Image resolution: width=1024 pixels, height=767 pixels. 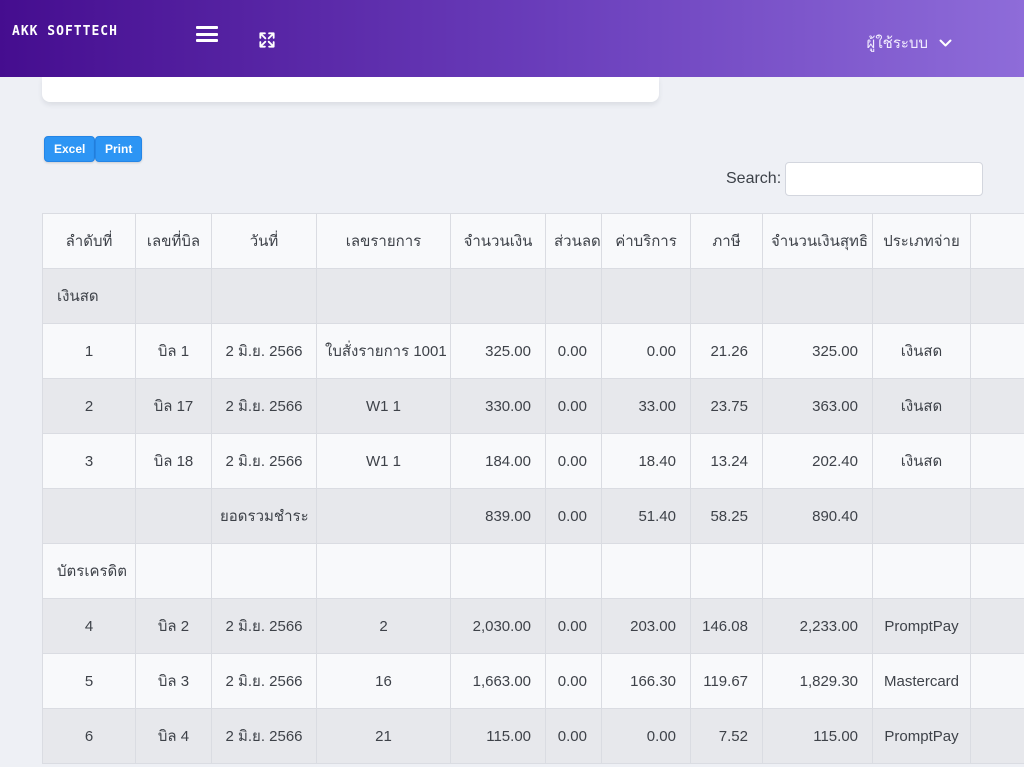 I want to click on column-header: จำนวนเงินสุทธิ, so click(x=817, y=241).